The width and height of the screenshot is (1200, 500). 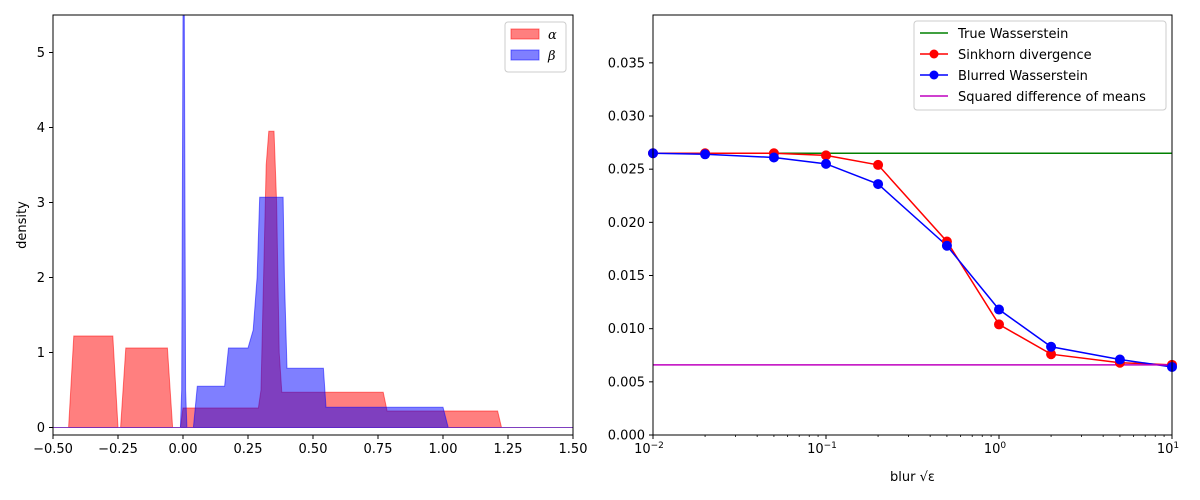 What do you see at coordinates (626, 170) in the screenshot?
I see `y-tick-label: 0.025` at bounding box center [626, 170].